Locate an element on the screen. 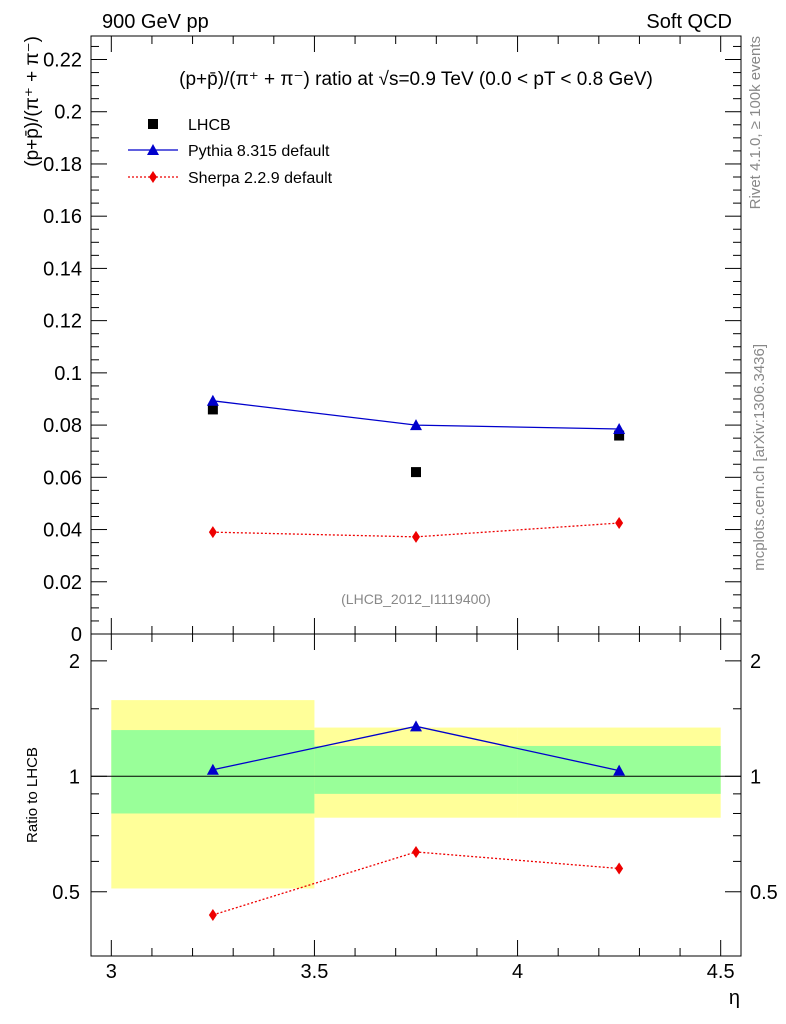 The width and height of the screenshot is (786, 1024). x-tick-labels: 3 3.5 4 4.5 is located at coordinates (420, 972).